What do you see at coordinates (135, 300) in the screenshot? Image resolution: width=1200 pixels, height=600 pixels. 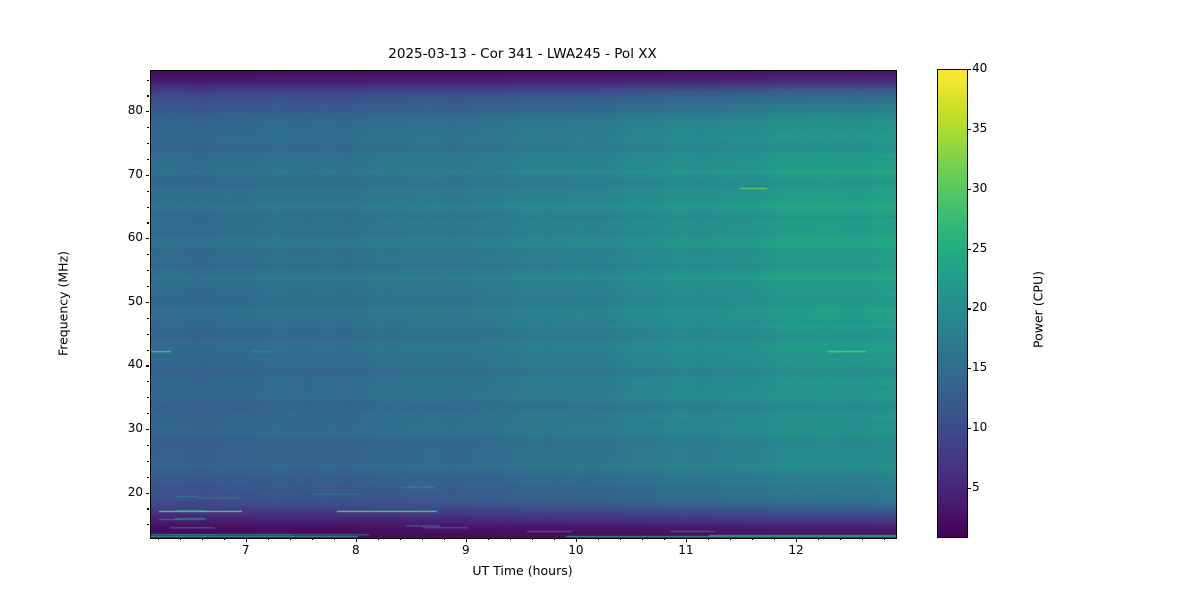 I see `y-axis-tick-label: 50` at bounding box center [135, 300].